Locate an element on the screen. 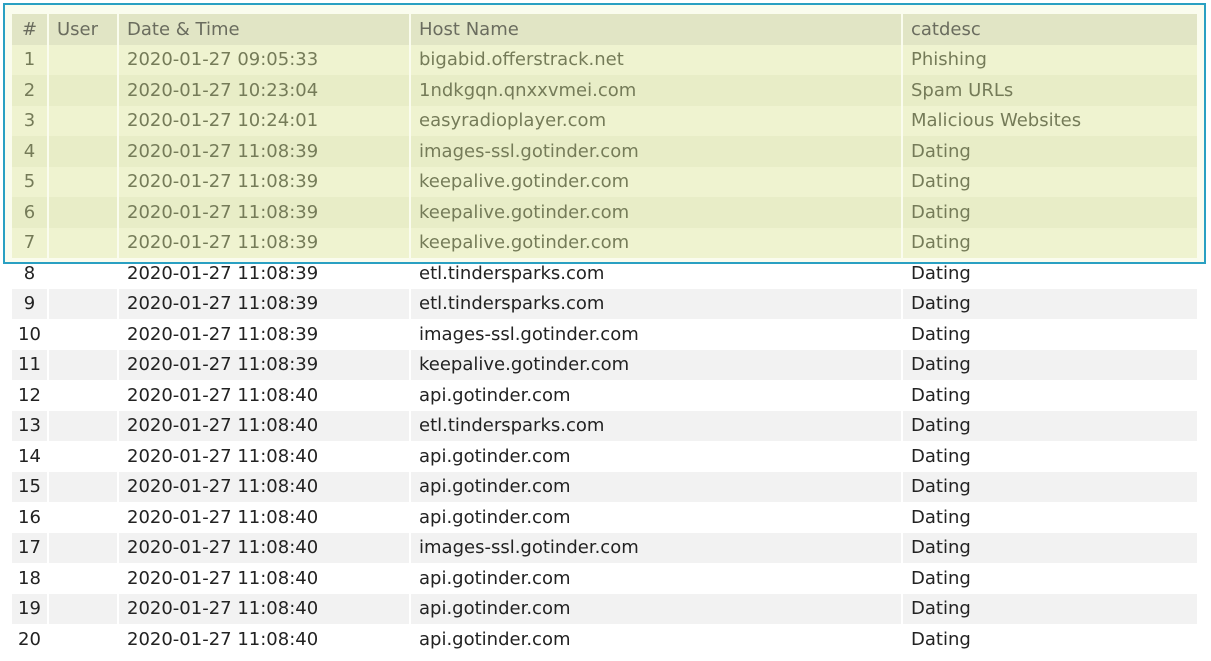  header-row: # User Date & Time Host Name catdesc is located at coordinates (604, 29).